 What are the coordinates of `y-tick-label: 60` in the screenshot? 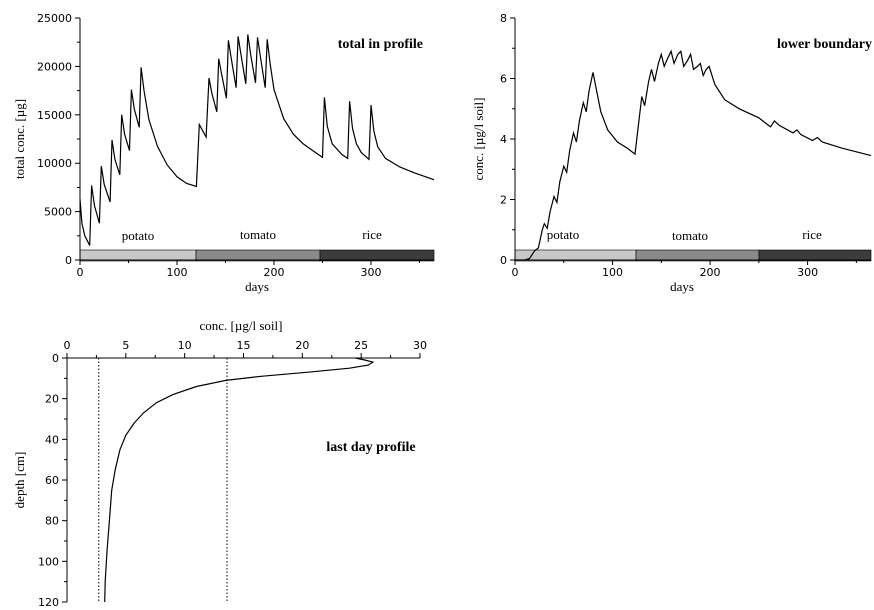 It's located at (52, 480).